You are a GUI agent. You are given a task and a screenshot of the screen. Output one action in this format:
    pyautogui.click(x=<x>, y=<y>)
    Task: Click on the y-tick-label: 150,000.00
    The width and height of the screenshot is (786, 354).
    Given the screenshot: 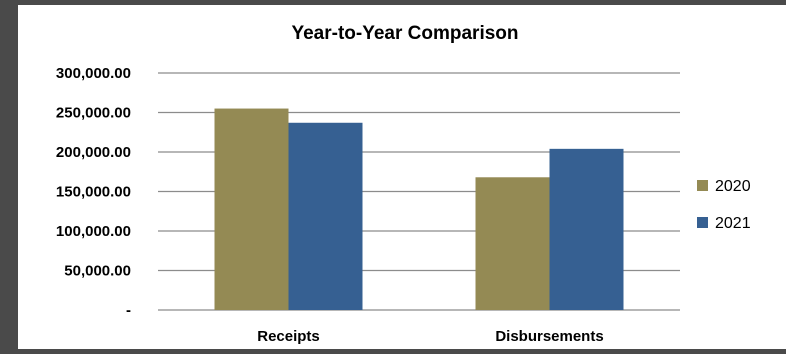 What is the action you would take?
    pyautogui.click(x=93, y=192)
    